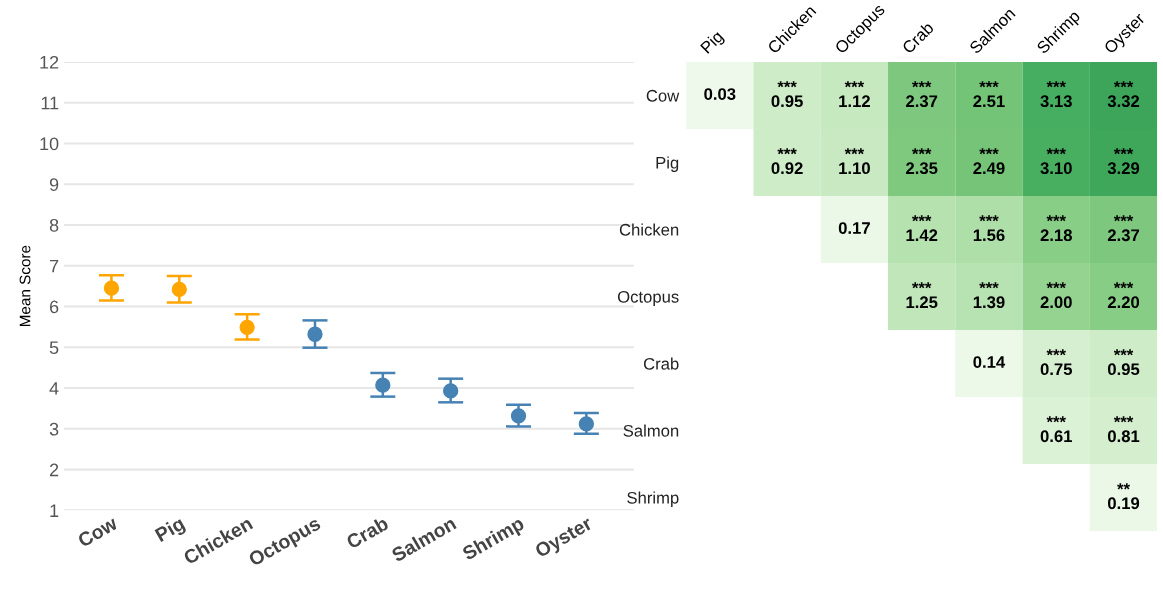 Image resolution: width=1163 pixels, height=590 pixels. I want to click on y-tick-label: 11, so click(50, 103).